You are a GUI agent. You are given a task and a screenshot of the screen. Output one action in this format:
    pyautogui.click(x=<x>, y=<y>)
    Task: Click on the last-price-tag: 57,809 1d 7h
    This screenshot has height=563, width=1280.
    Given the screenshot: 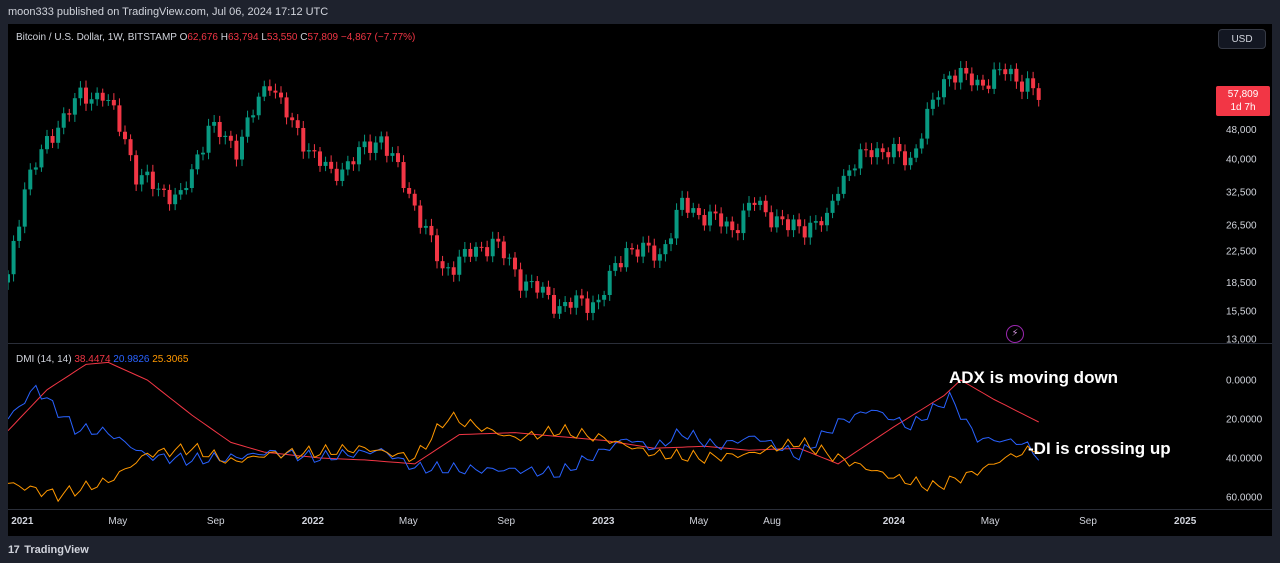 What is the action you would take?
    pyautogui.click(x=1243, y=101)
    